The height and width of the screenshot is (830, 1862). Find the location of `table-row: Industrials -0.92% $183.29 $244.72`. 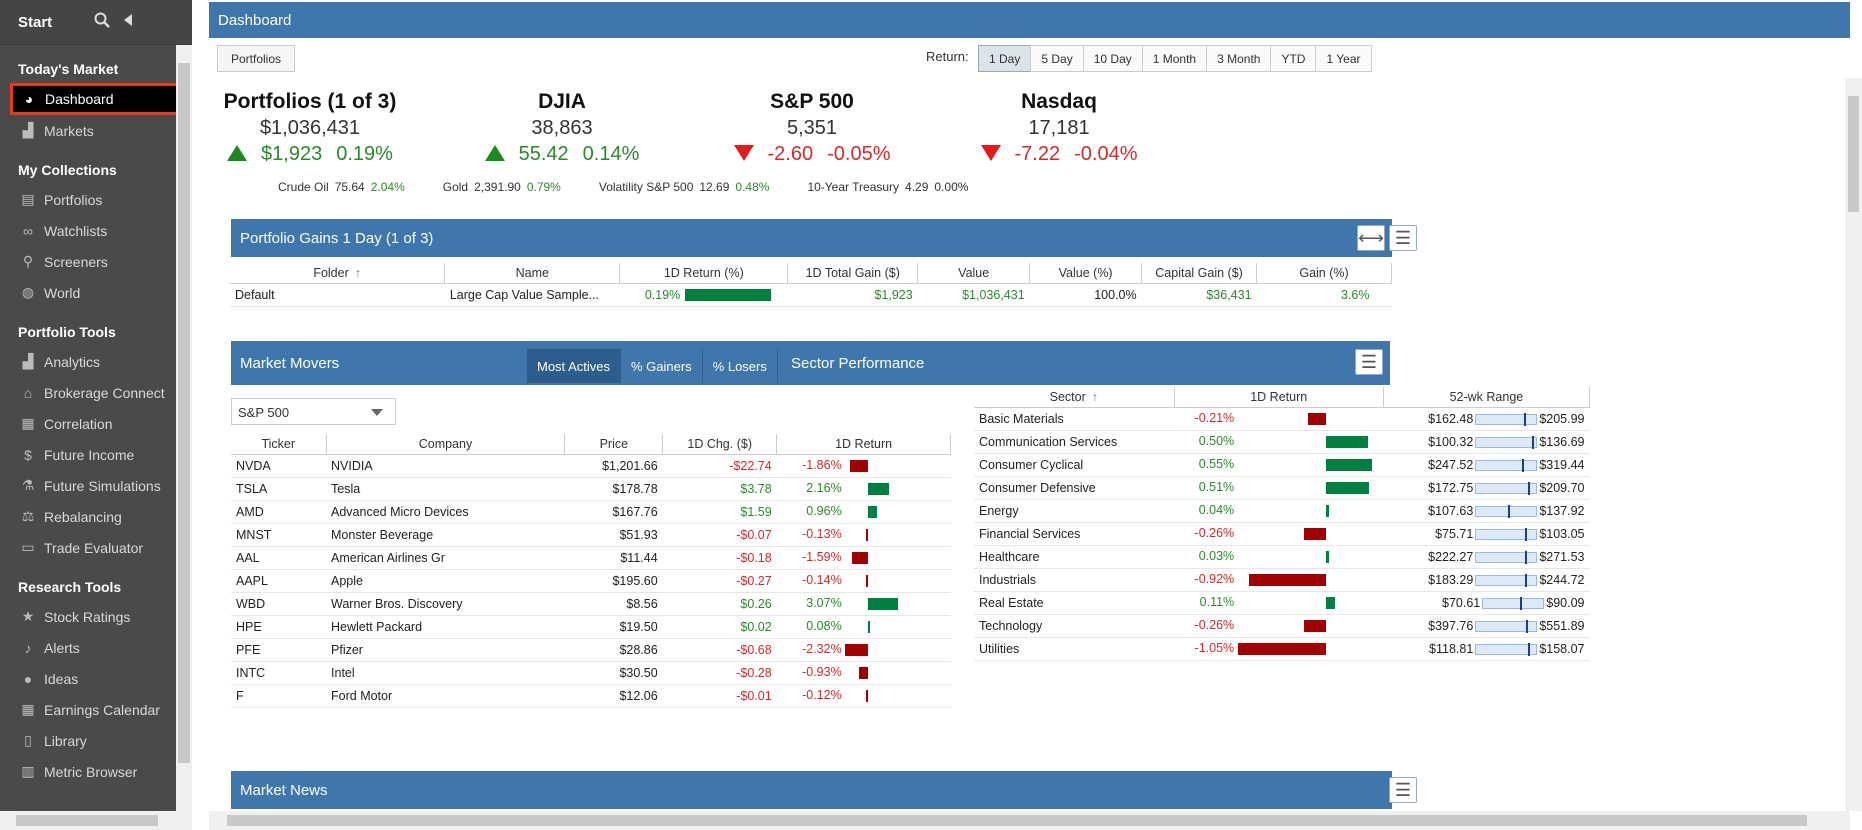

table-row: Industrials -0.92% $183.29 $244.72 is located at coordinates (1282, 580).